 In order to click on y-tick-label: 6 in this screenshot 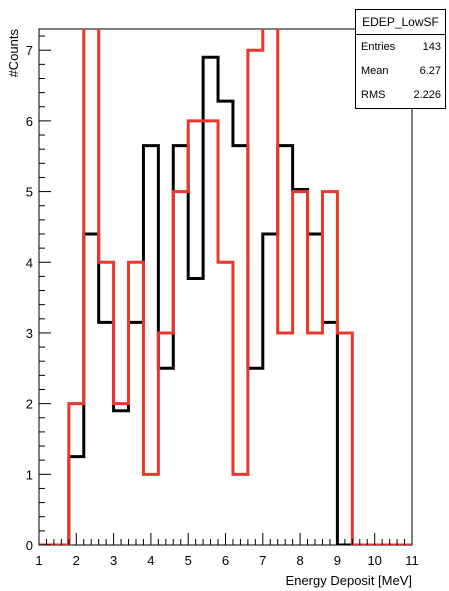, I will do `click(29, 121)`.